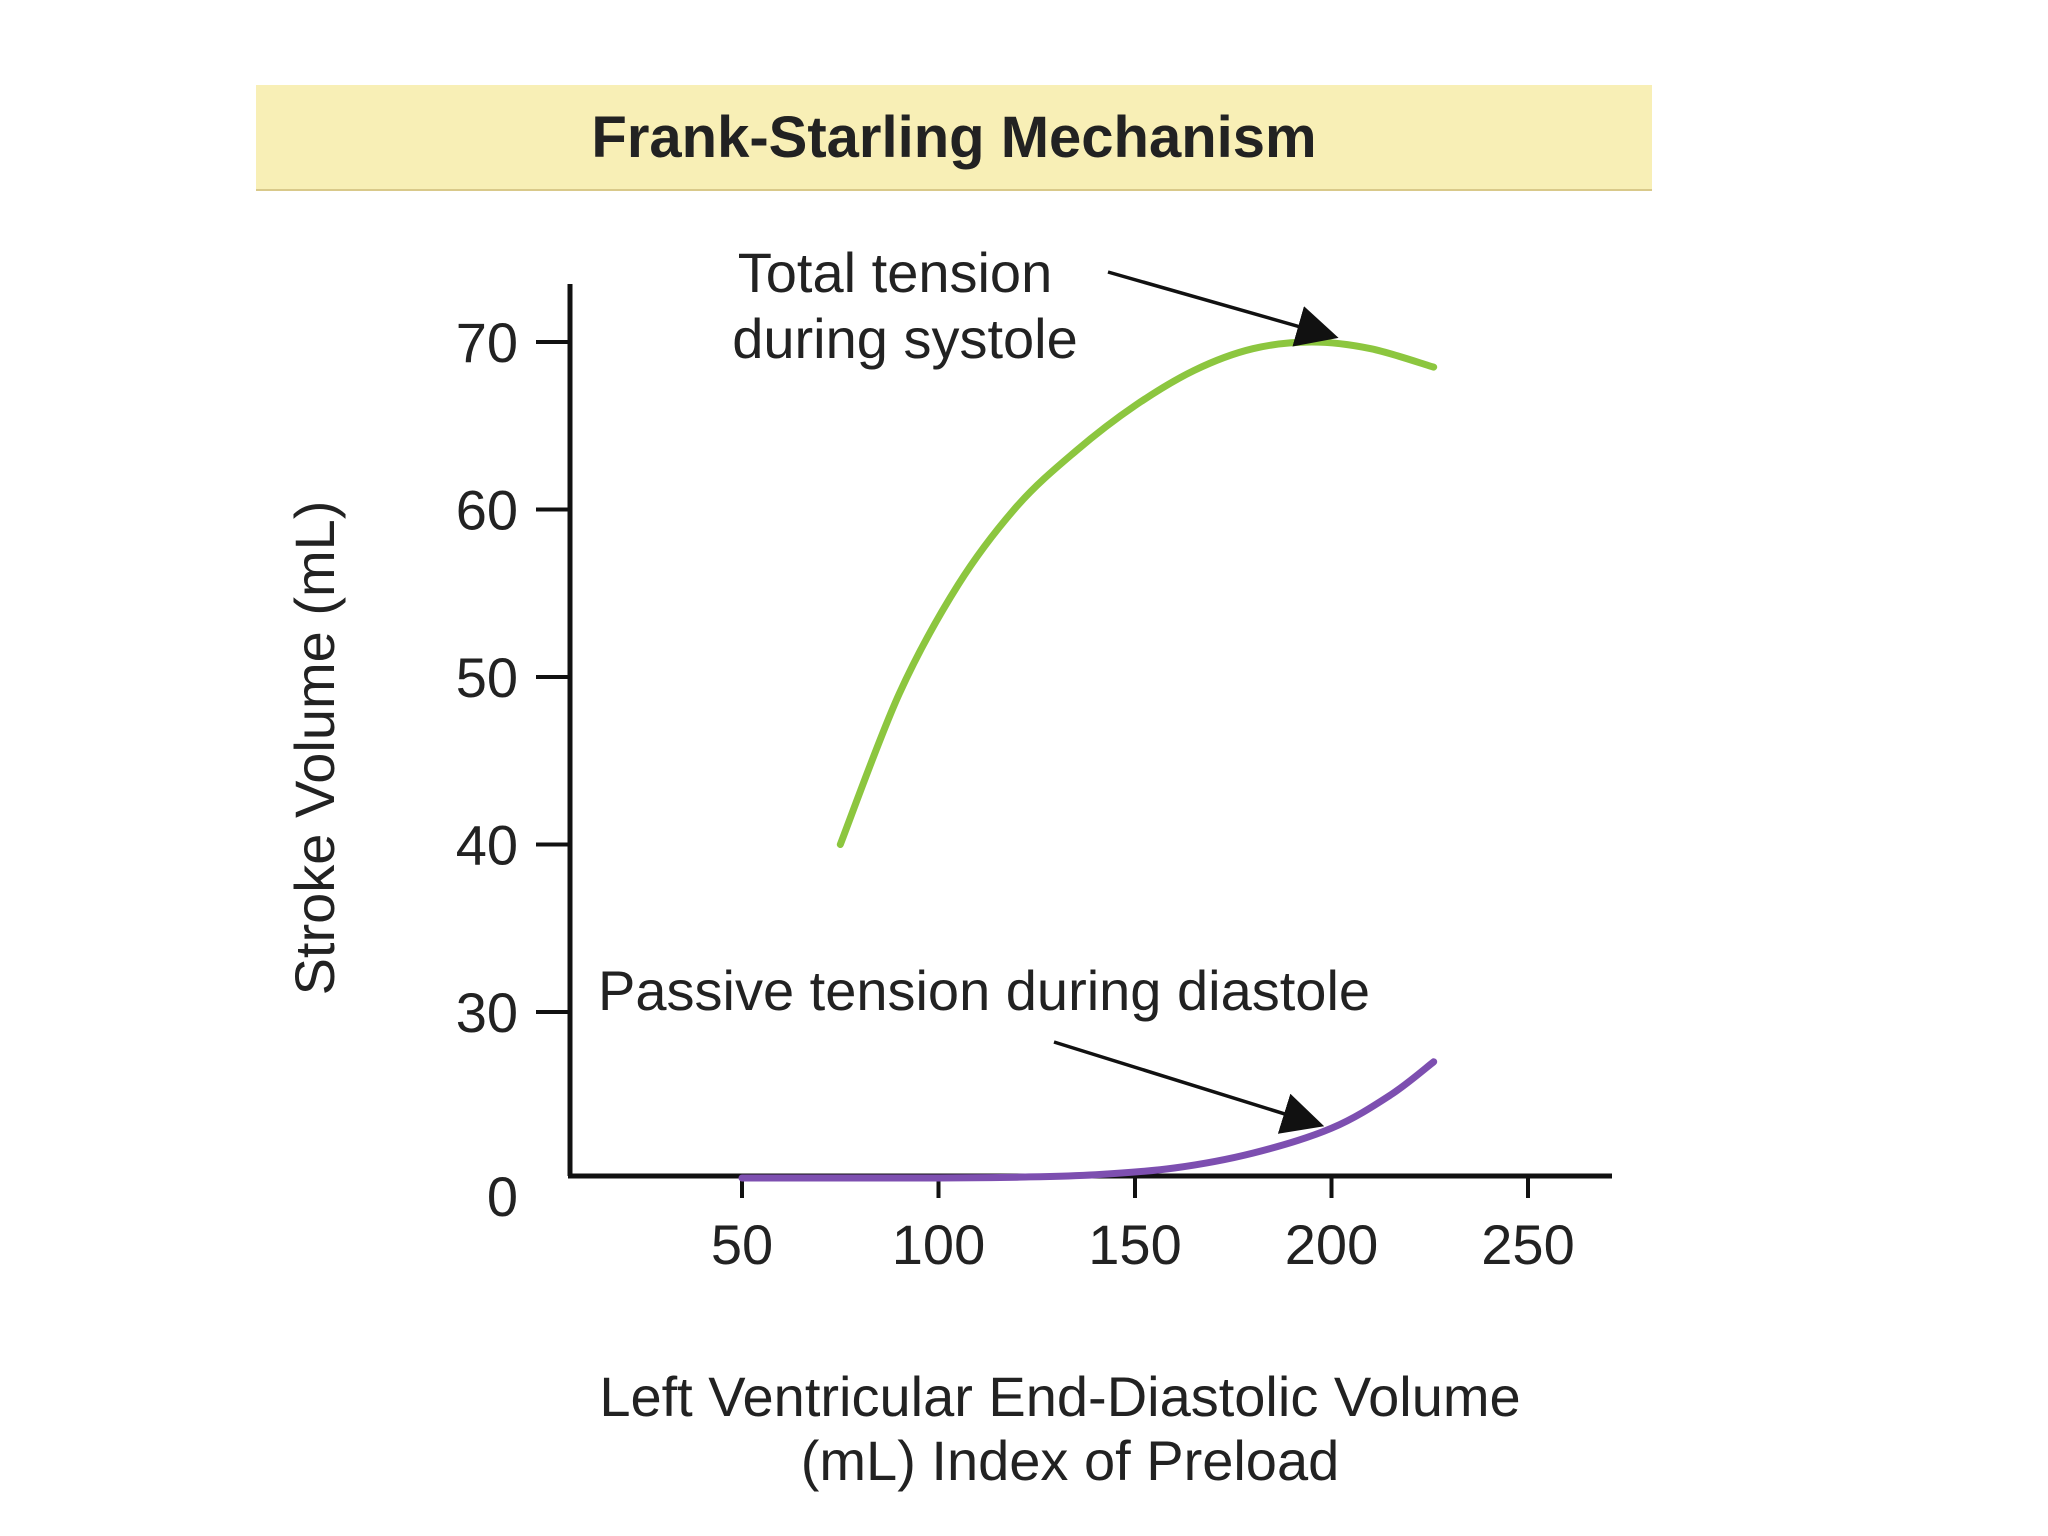 The height and width of the screenshot is (1536, 2048). What do you see at coordinates (487, 1012) in the screenshot?
I see `y-tick-label: 30` at bounding box center [487, 1012].